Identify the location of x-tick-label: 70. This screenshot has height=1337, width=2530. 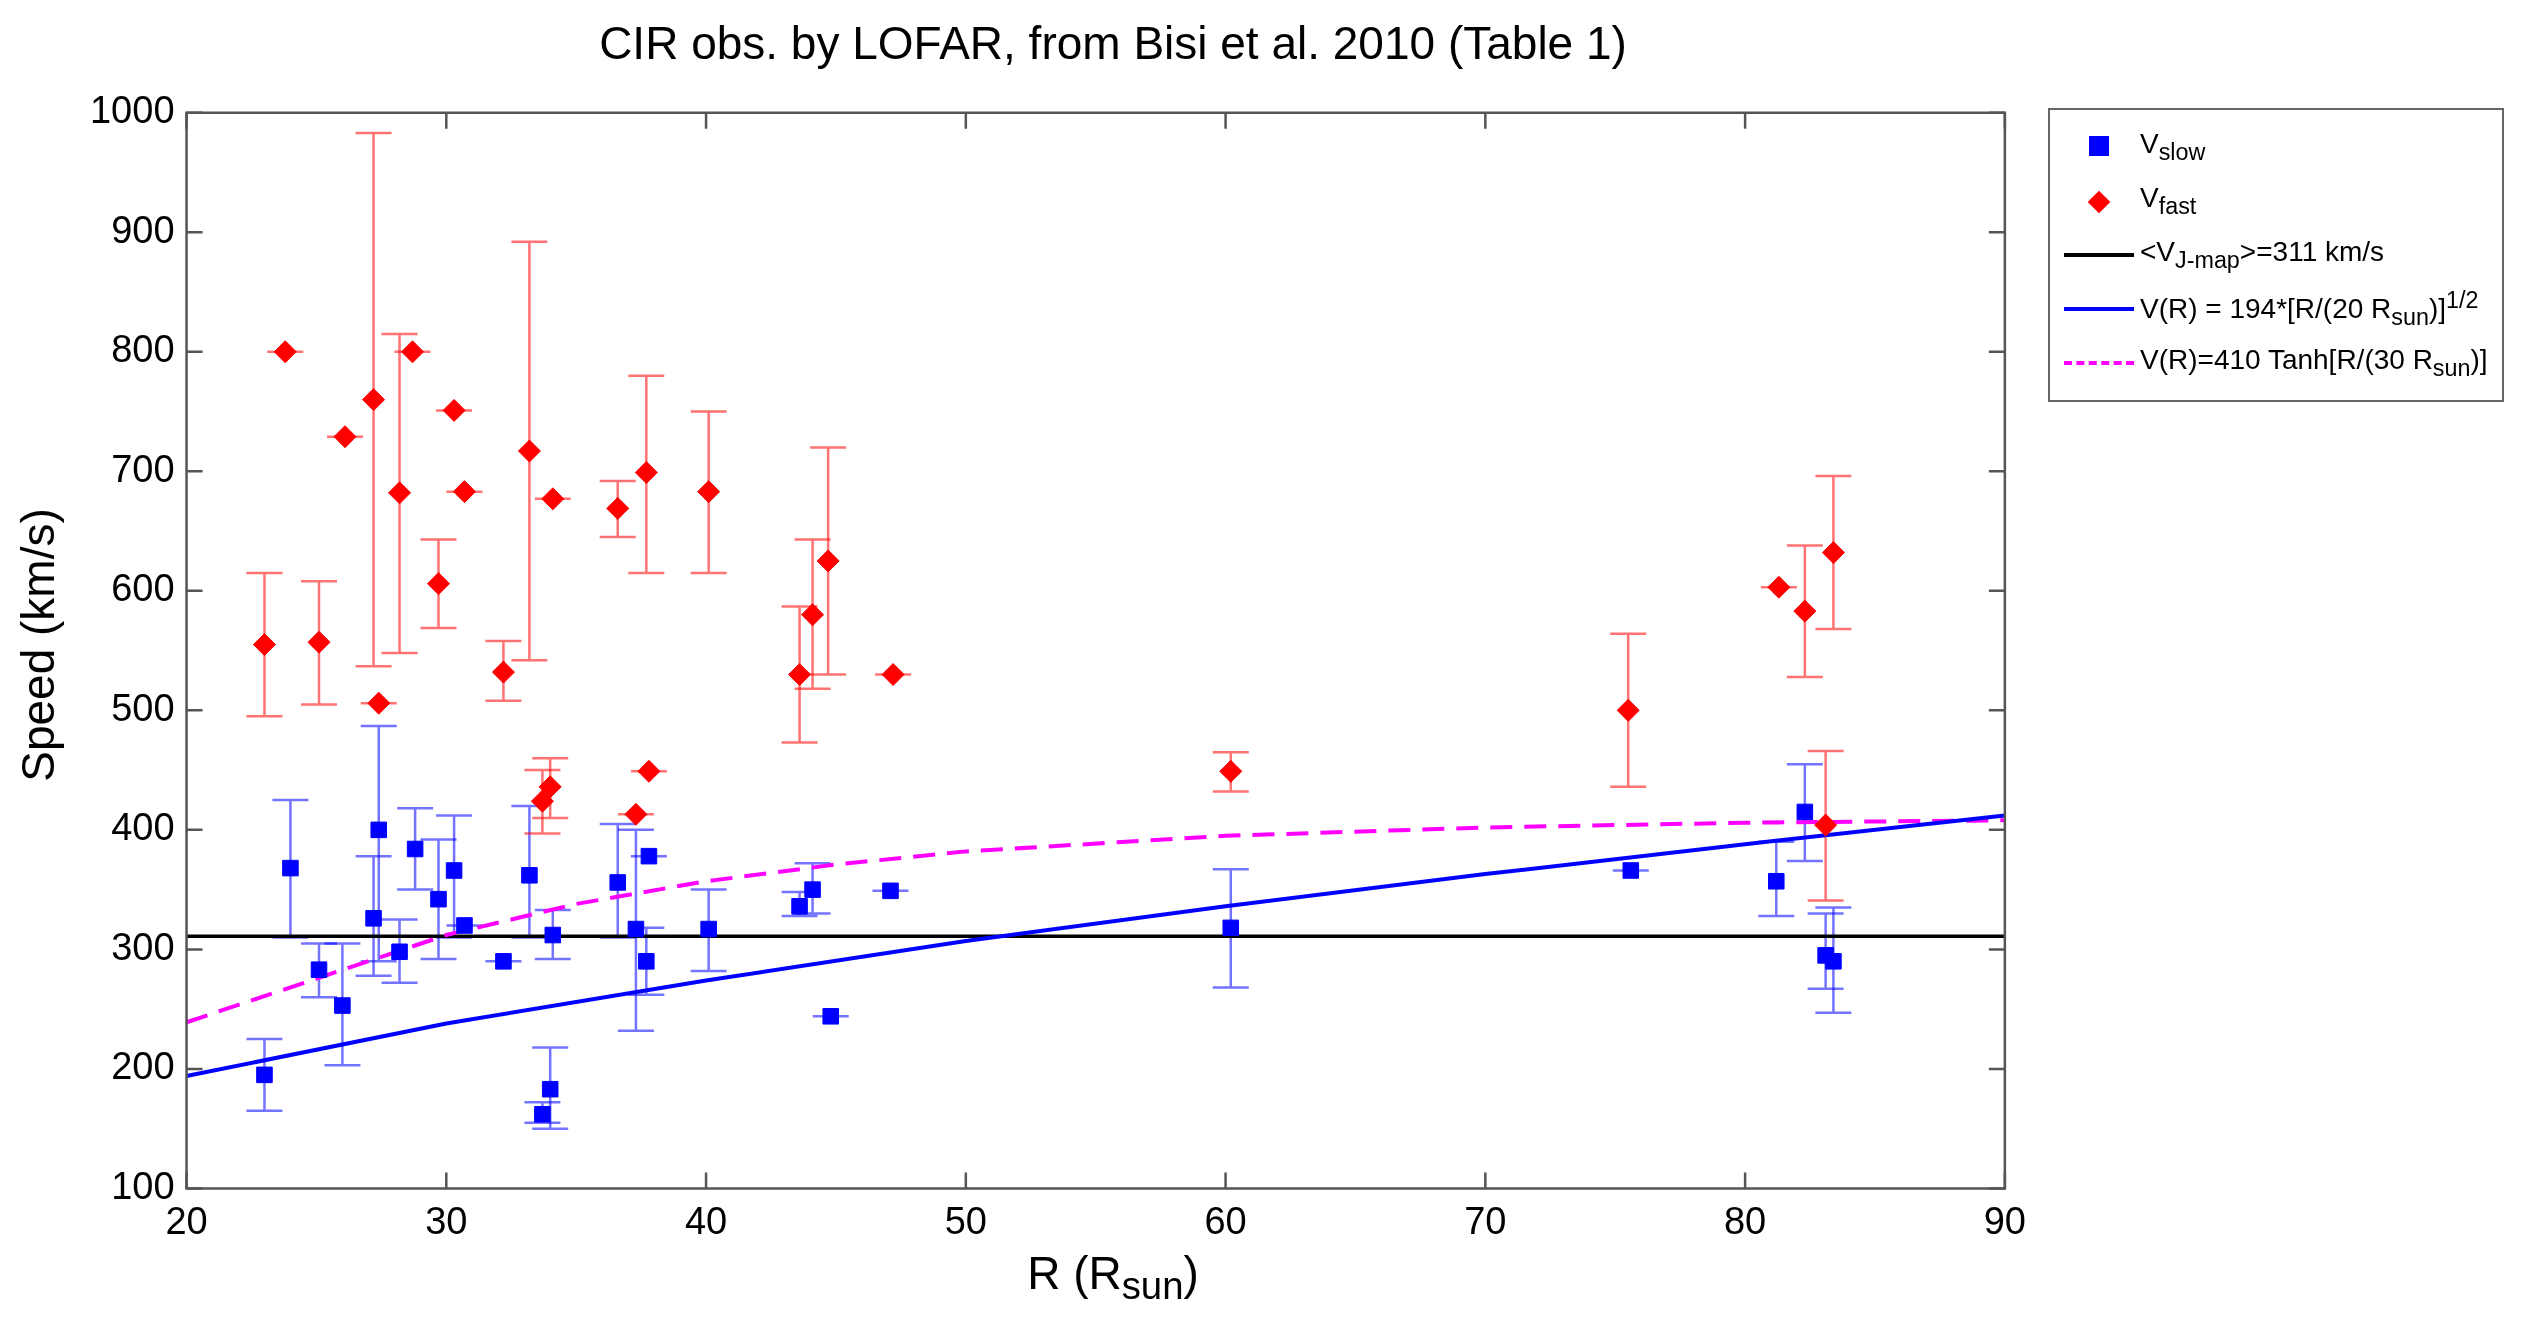
(1485, 1220).